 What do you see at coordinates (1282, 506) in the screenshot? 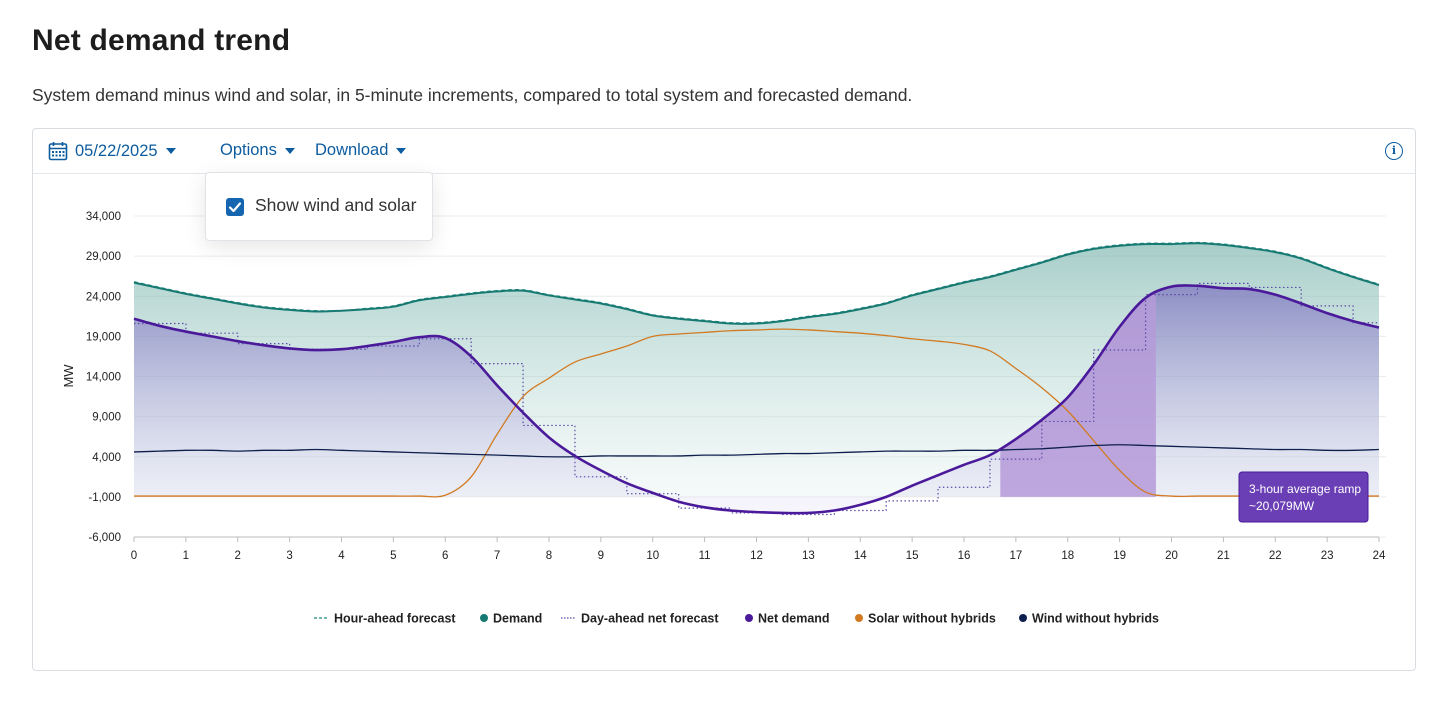
I see `tooltip-line-2: ~20,079MW` at bounding box center [1282, 506].